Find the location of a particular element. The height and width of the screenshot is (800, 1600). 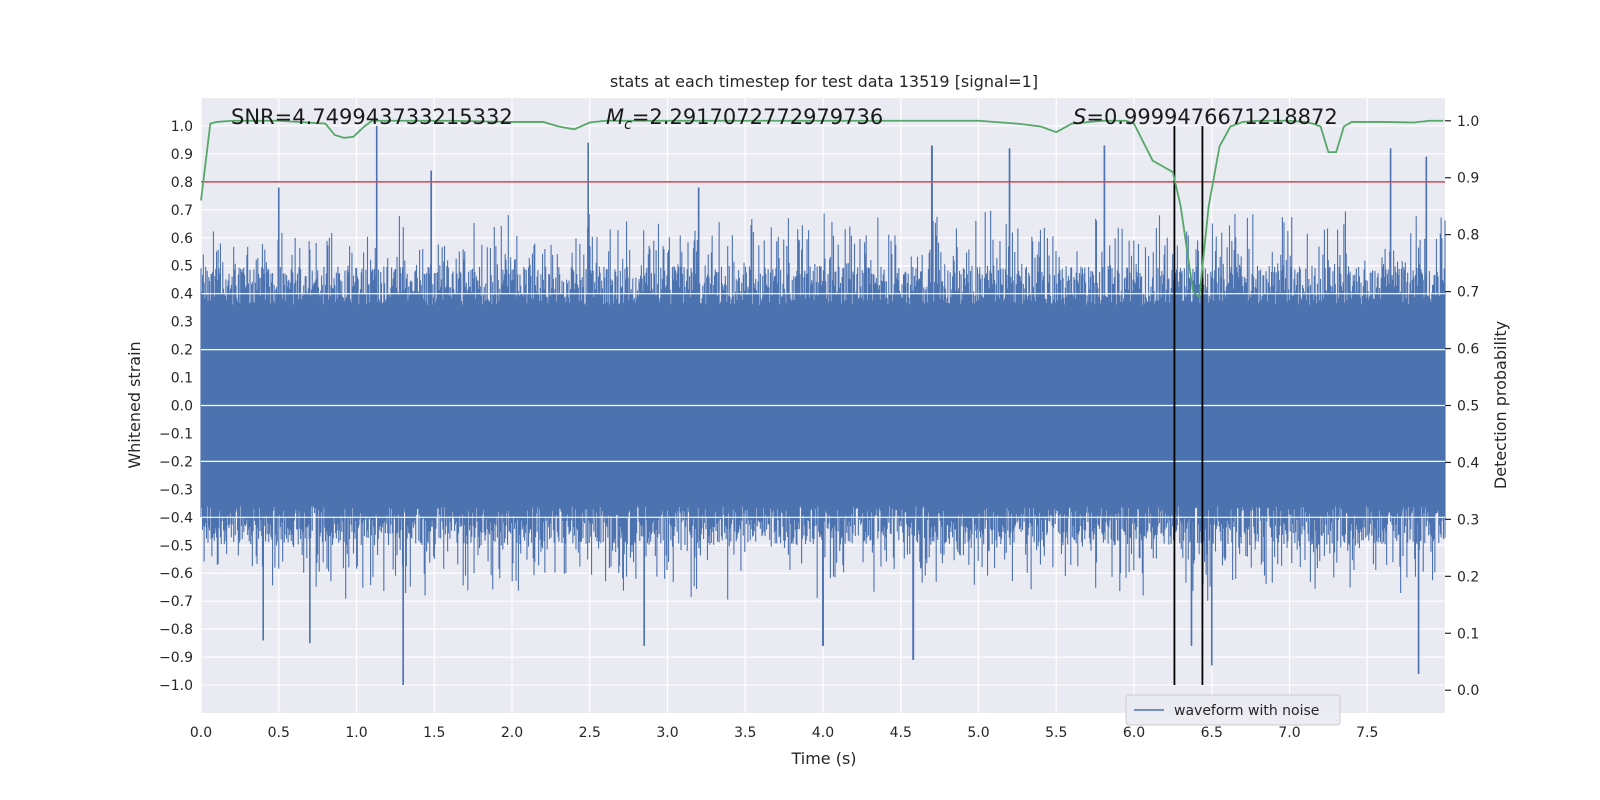

chirp-mass-annotation: Mc=2.2917072772979736 is located at coordinates (744, 119).